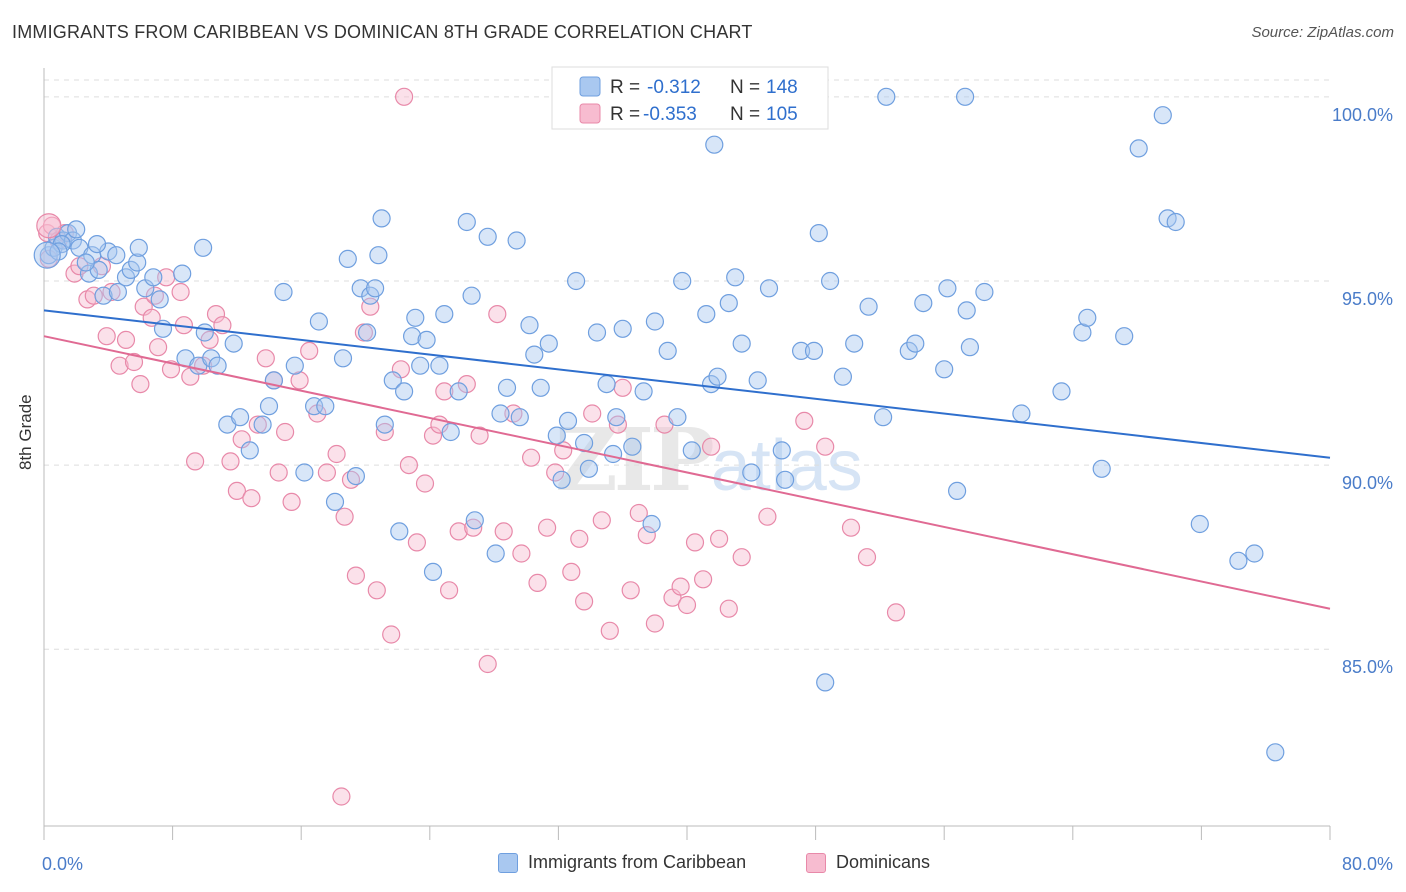 This screenshot has height=892, width=1406. I want to click on legend-r-label-2: R =, so click(625, 114).